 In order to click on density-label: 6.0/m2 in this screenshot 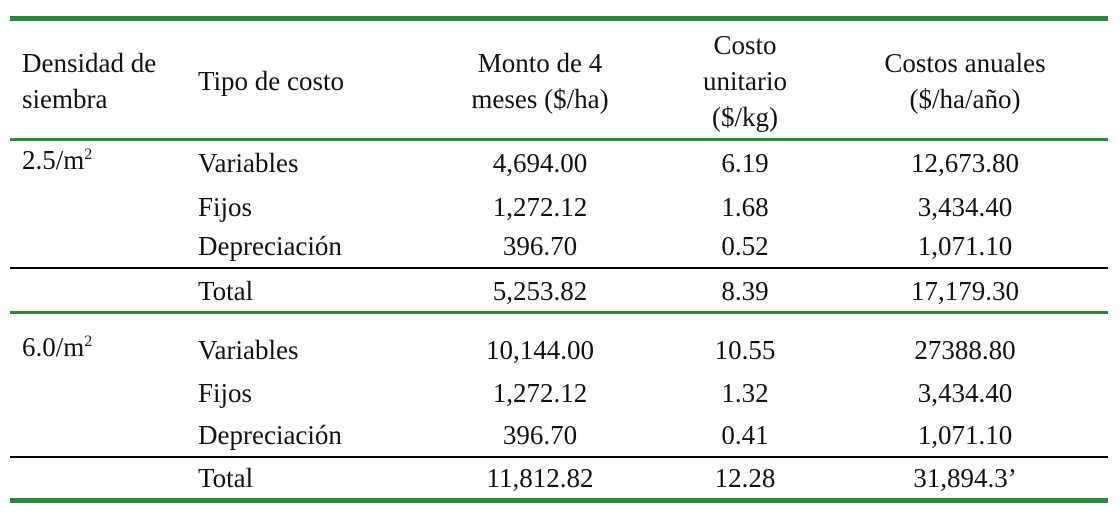, I will do `click(57, 347)`.